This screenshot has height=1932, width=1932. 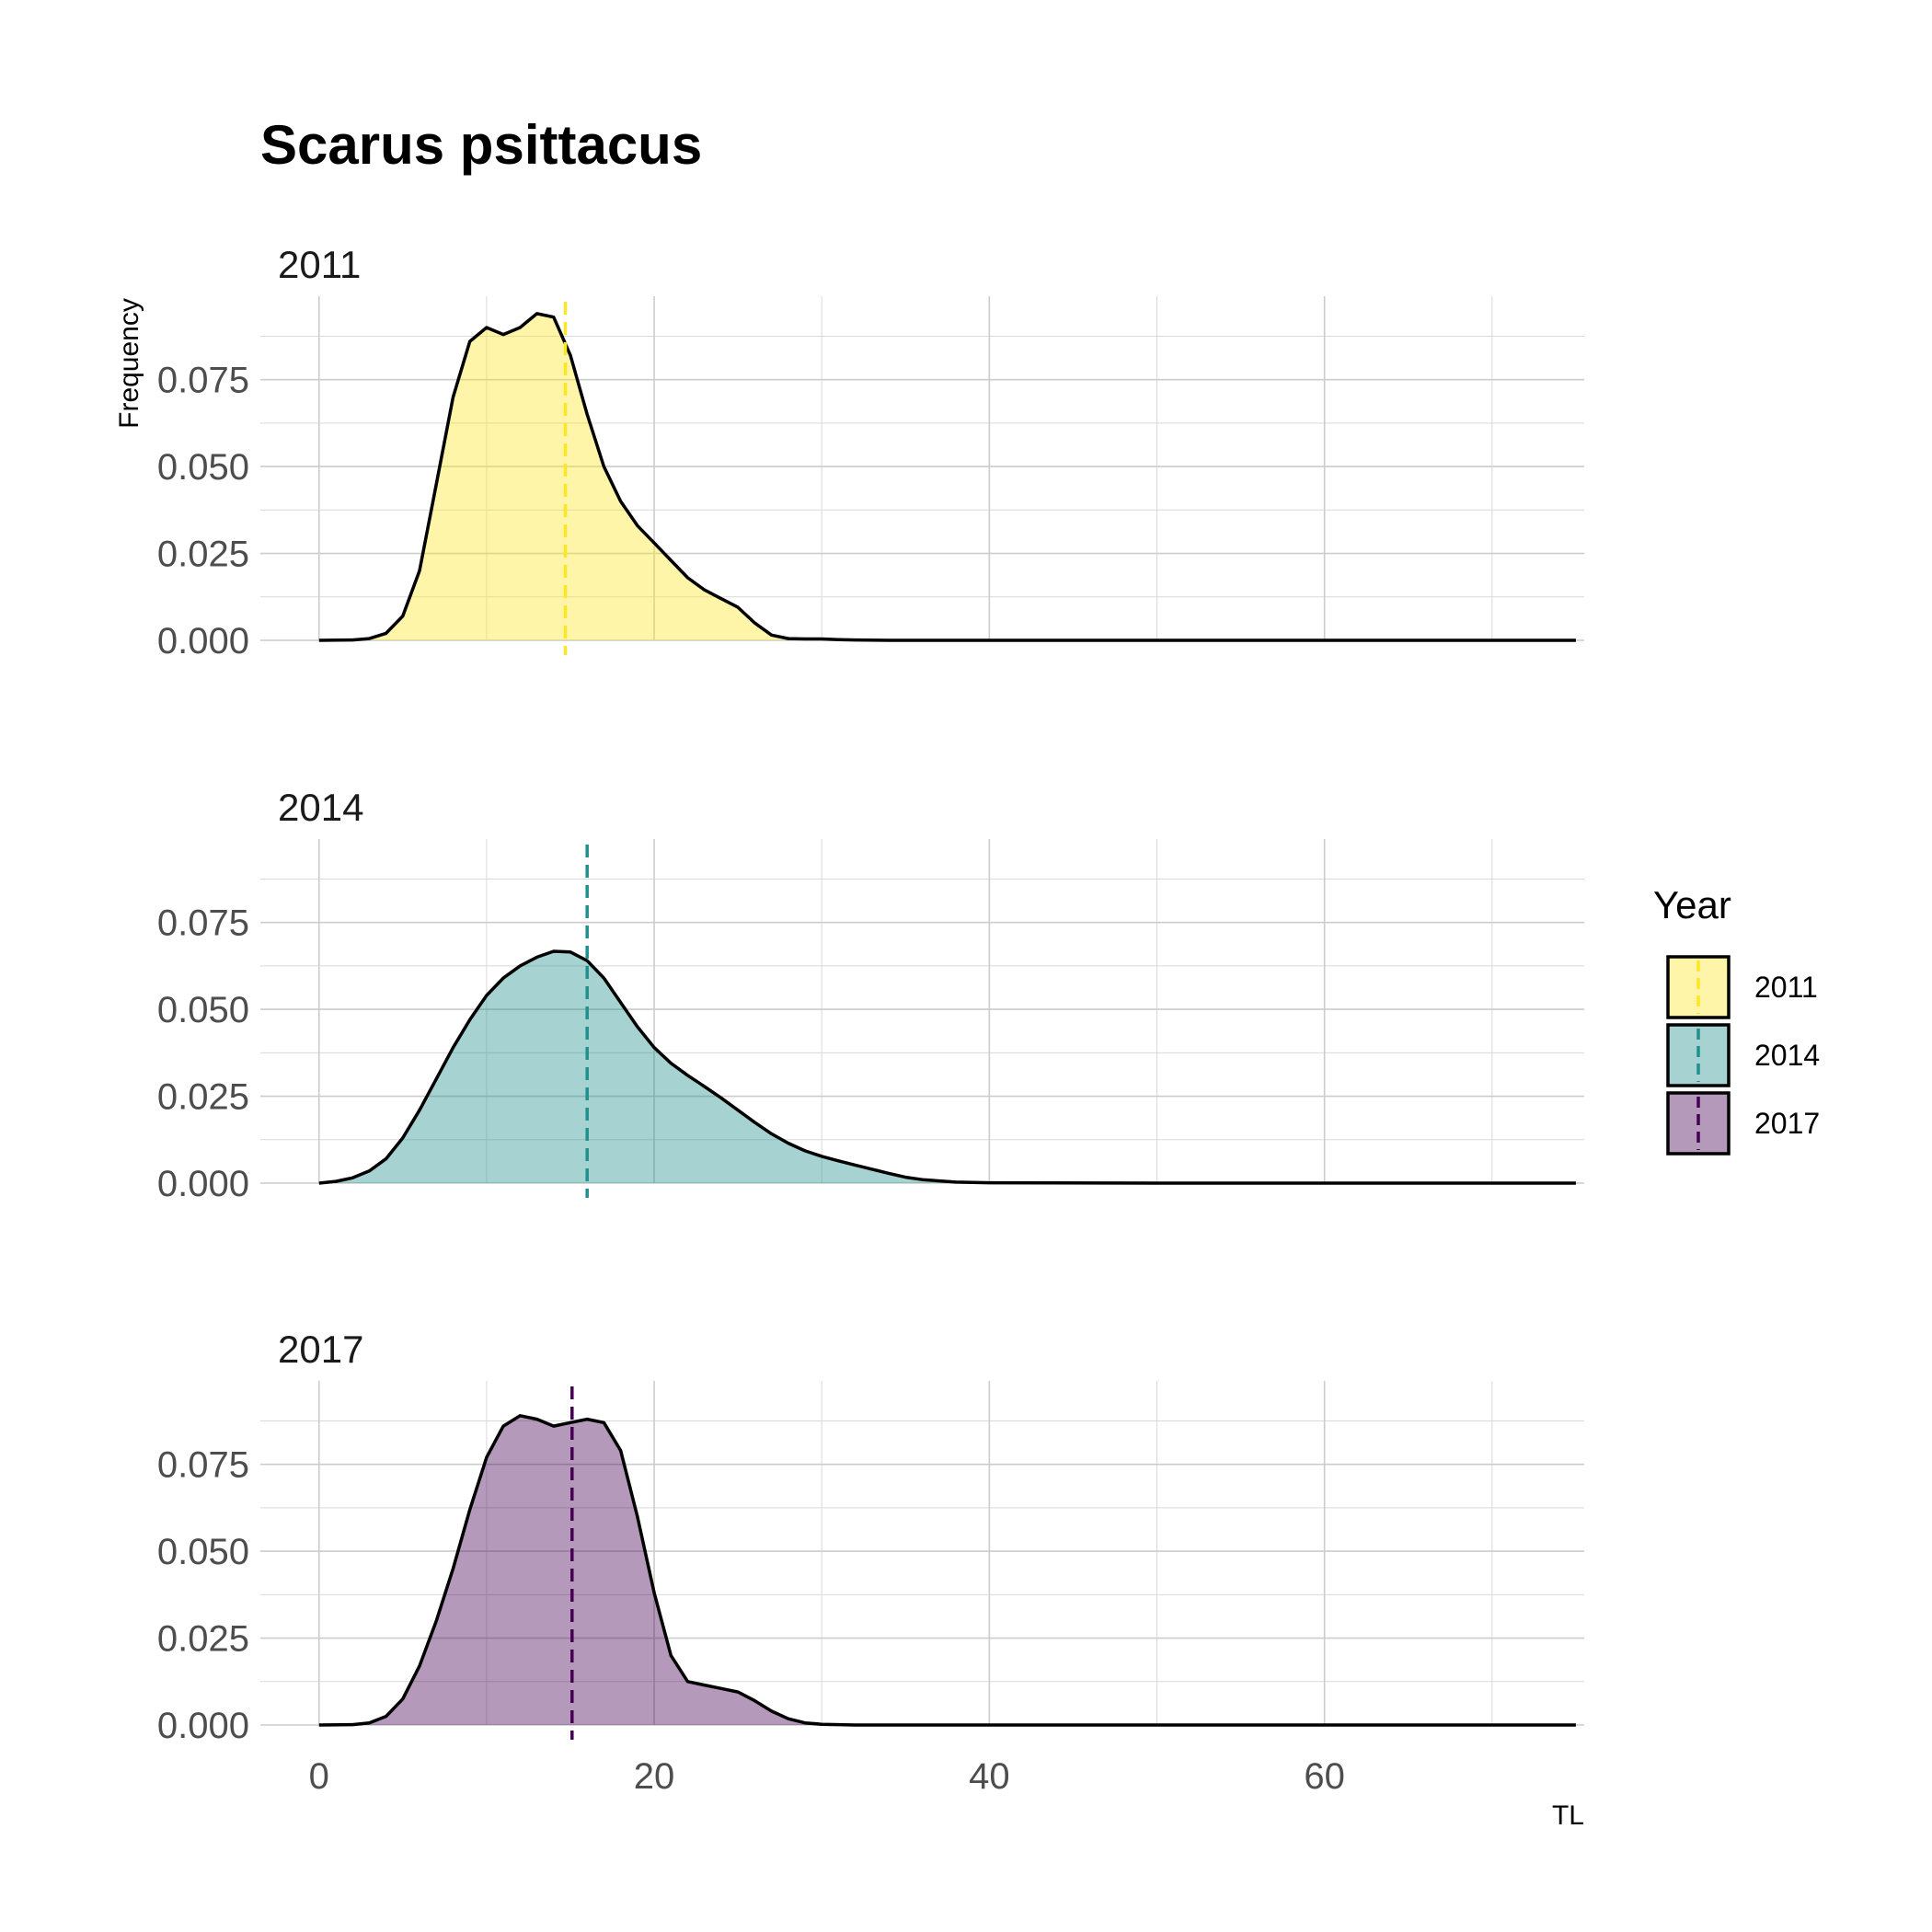 What do you see at coordinates (129, 363) in the screenshot?
I see `y-axis-title: Frequency` at bounding box center [129, 363].